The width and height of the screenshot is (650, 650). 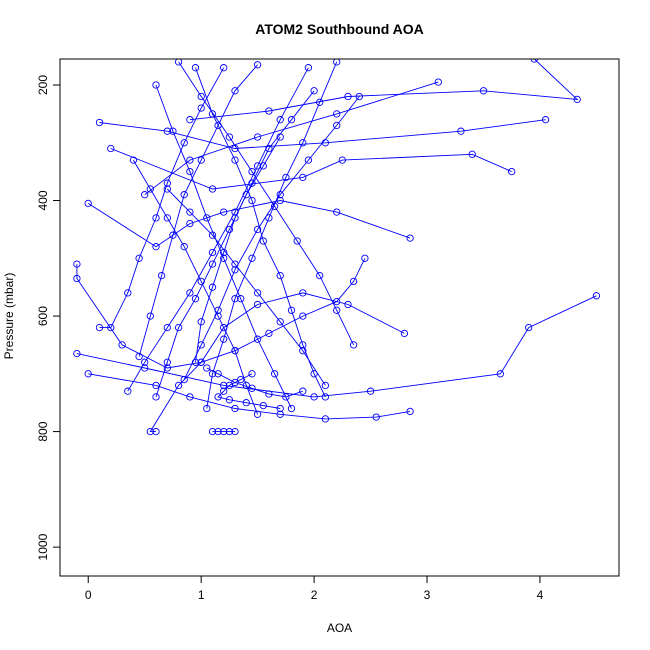 I want to click on y-tick-label: 200, so click(x=43, y=85).